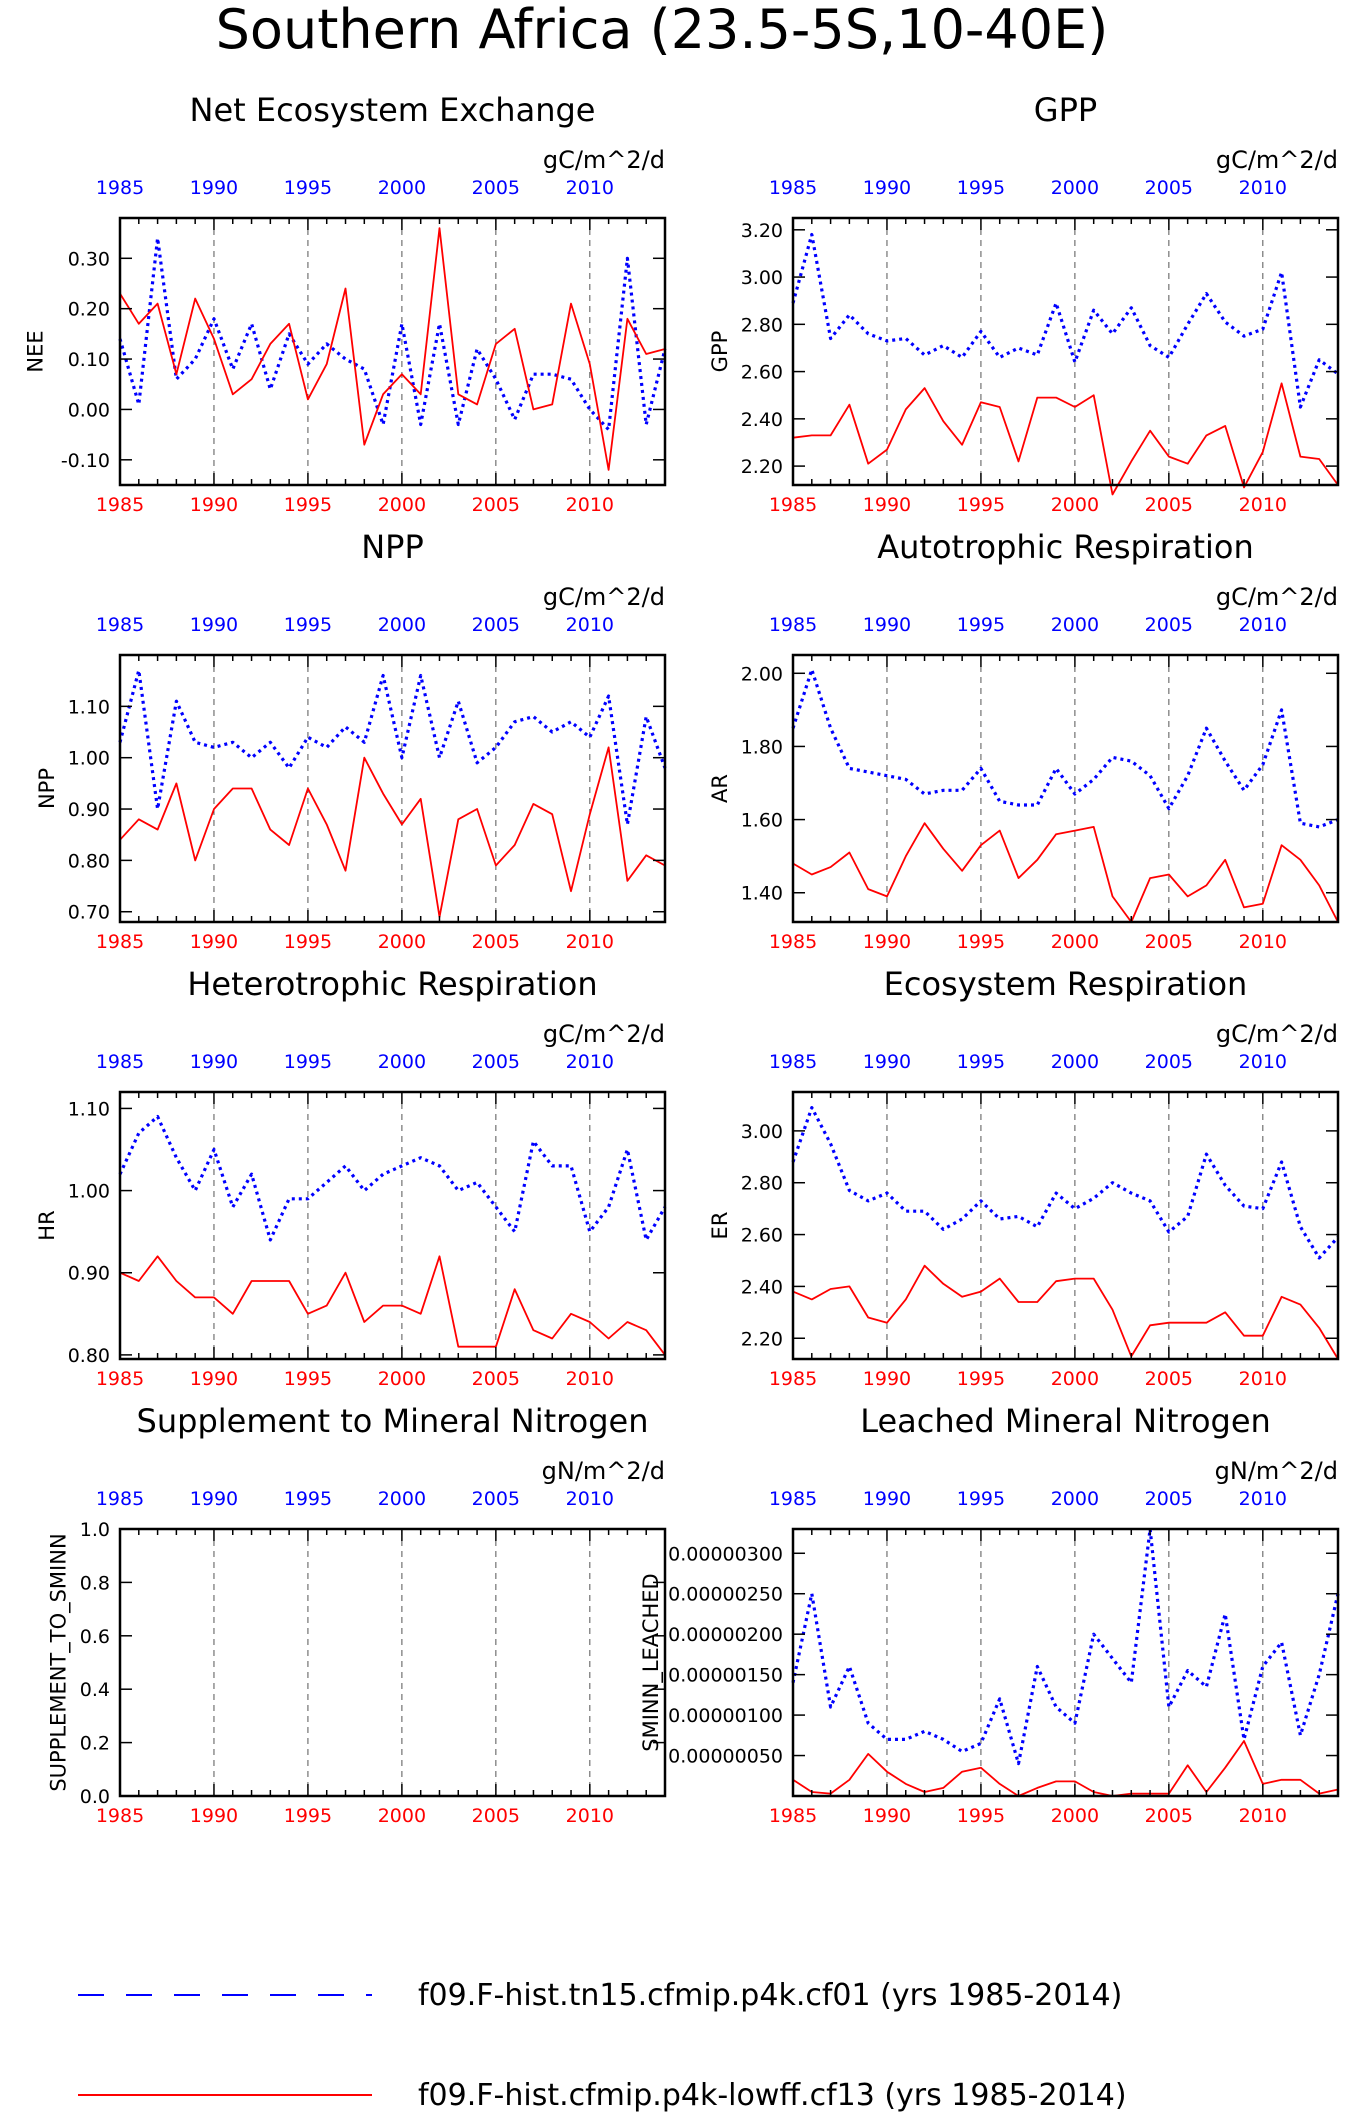  I want to click on y-tick-label: 0.10, so click(89, 360).